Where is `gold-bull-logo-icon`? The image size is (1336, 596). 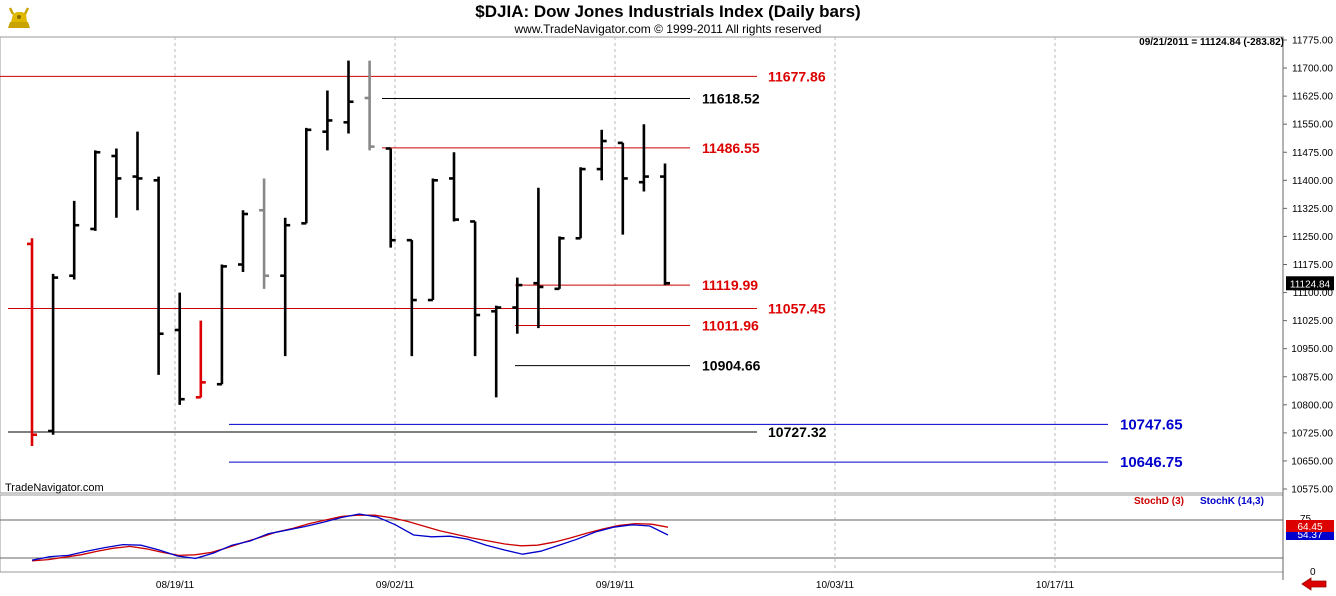
gold-bull-logo-icon is located at coordinates (19, 17).